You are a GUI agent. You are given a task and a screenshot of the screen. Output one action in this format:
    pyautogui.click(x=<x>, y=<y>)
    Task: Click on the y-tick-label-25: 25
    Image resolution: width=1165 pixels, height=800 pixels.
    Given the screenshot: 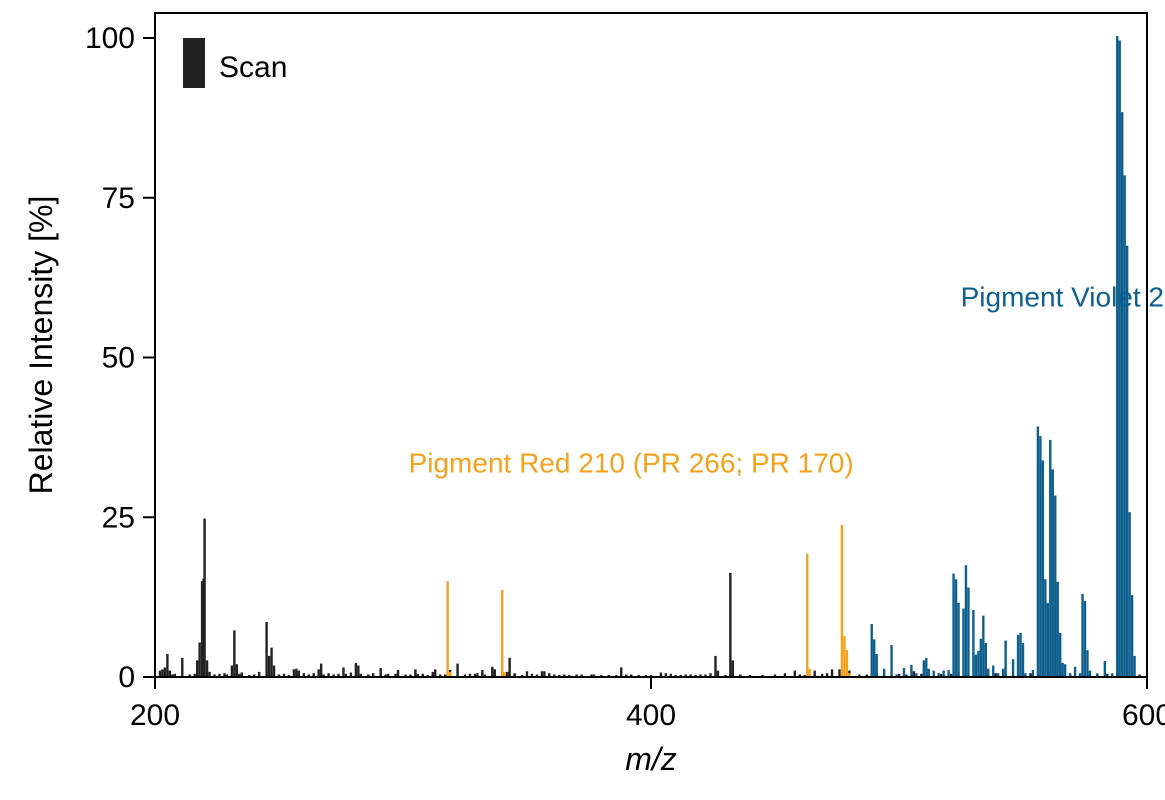 What is the action you would take?
    pyautogui.click(x=118, y=517)
    